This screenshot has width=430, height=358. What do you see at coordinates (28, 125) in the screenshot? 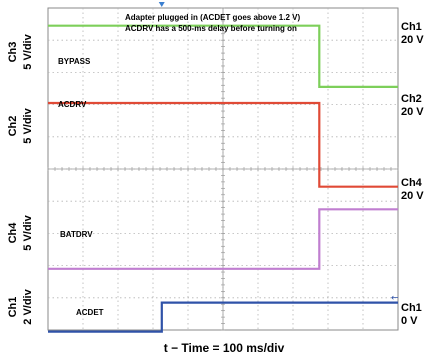
I see `scale-label-acdrv: 5 V/div` at bounding box center [28, 125].